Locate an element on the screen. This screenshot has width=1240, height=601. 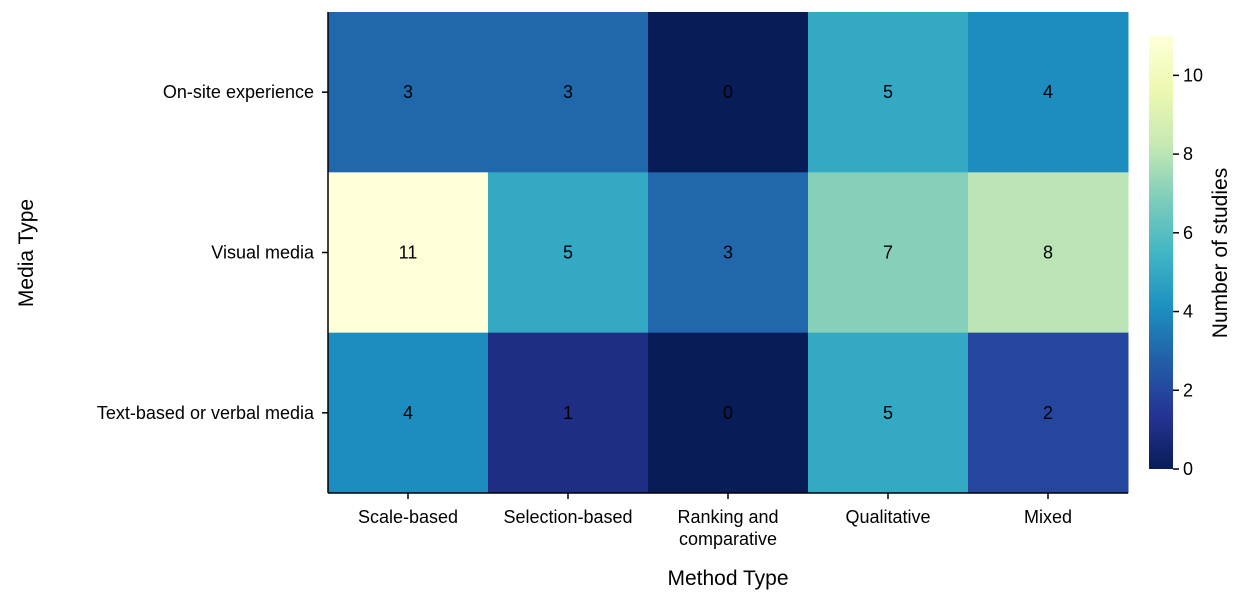
colorbar-tick-label: 0 is located at coordinates (1188, 469).